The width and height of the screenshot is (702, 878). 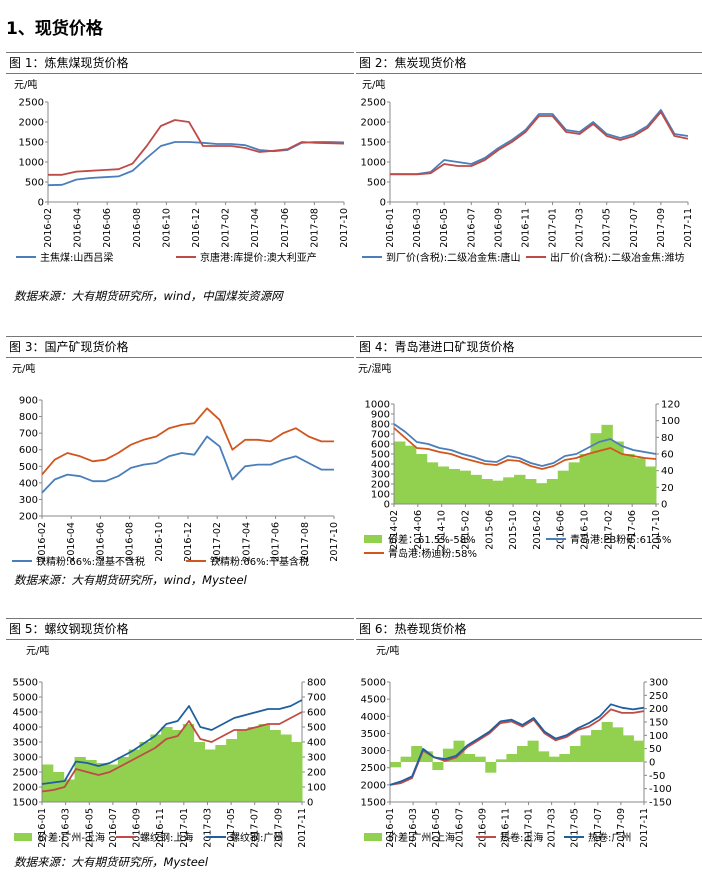 I want to click on x-tick-label: 2016-10, so click(x=166, y=228).